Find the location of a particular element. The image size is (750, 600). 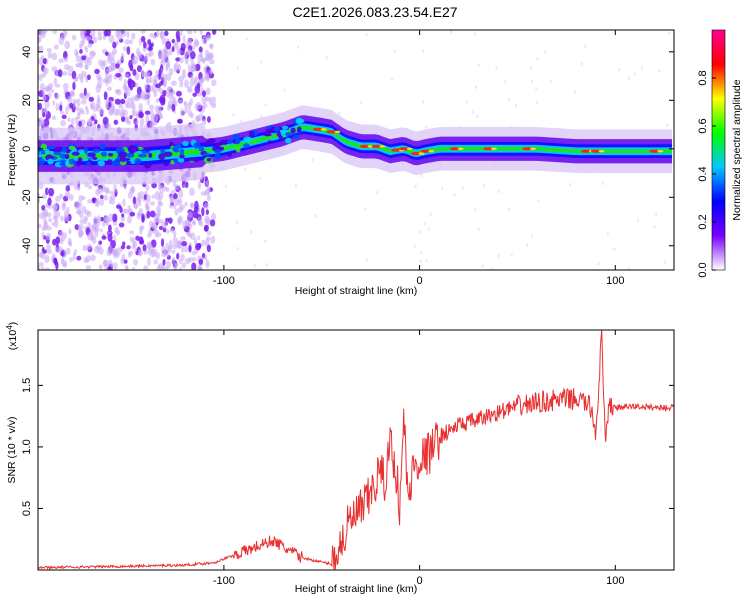

x-tick-label: -100 is located at coordinates (224, 581).